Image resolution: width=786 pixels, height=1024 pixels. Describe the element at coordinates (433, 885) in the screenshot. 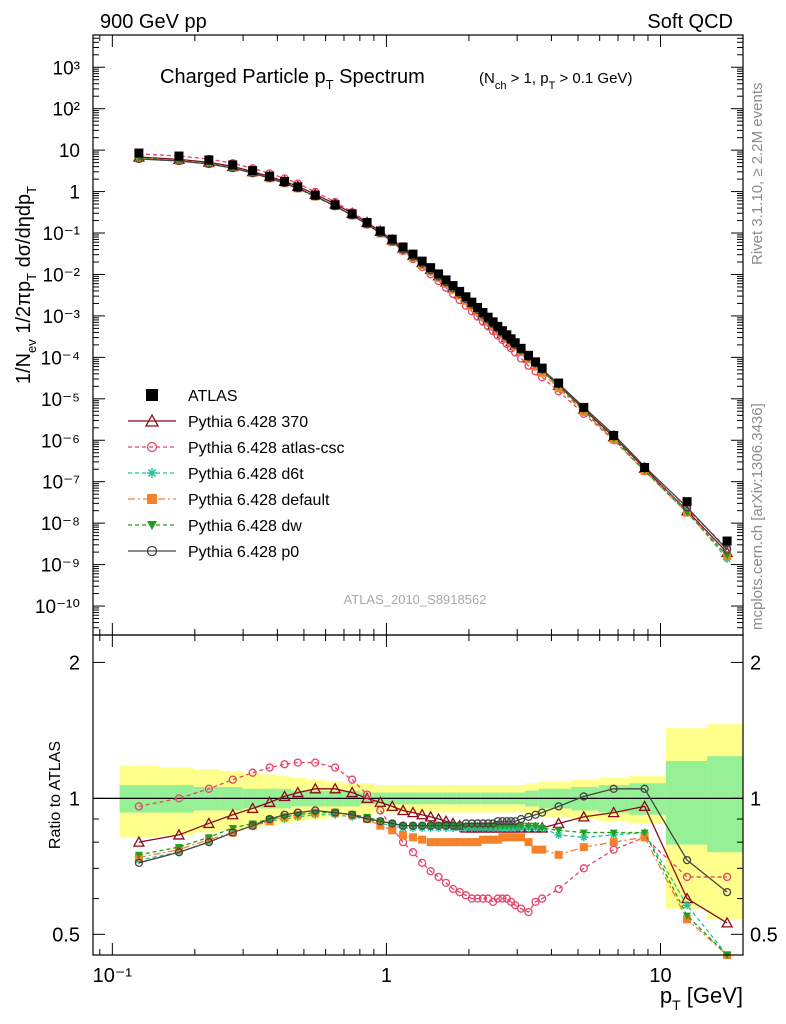

I see `series-pythia-6-428-d6t-ratio-line` at that location.